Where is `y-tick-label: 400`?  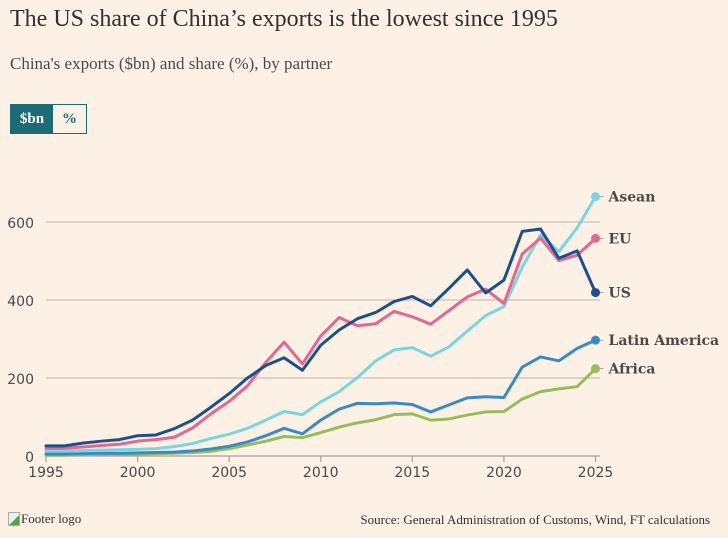 y-tick-label: 400 is located at coordinates (20, 302).